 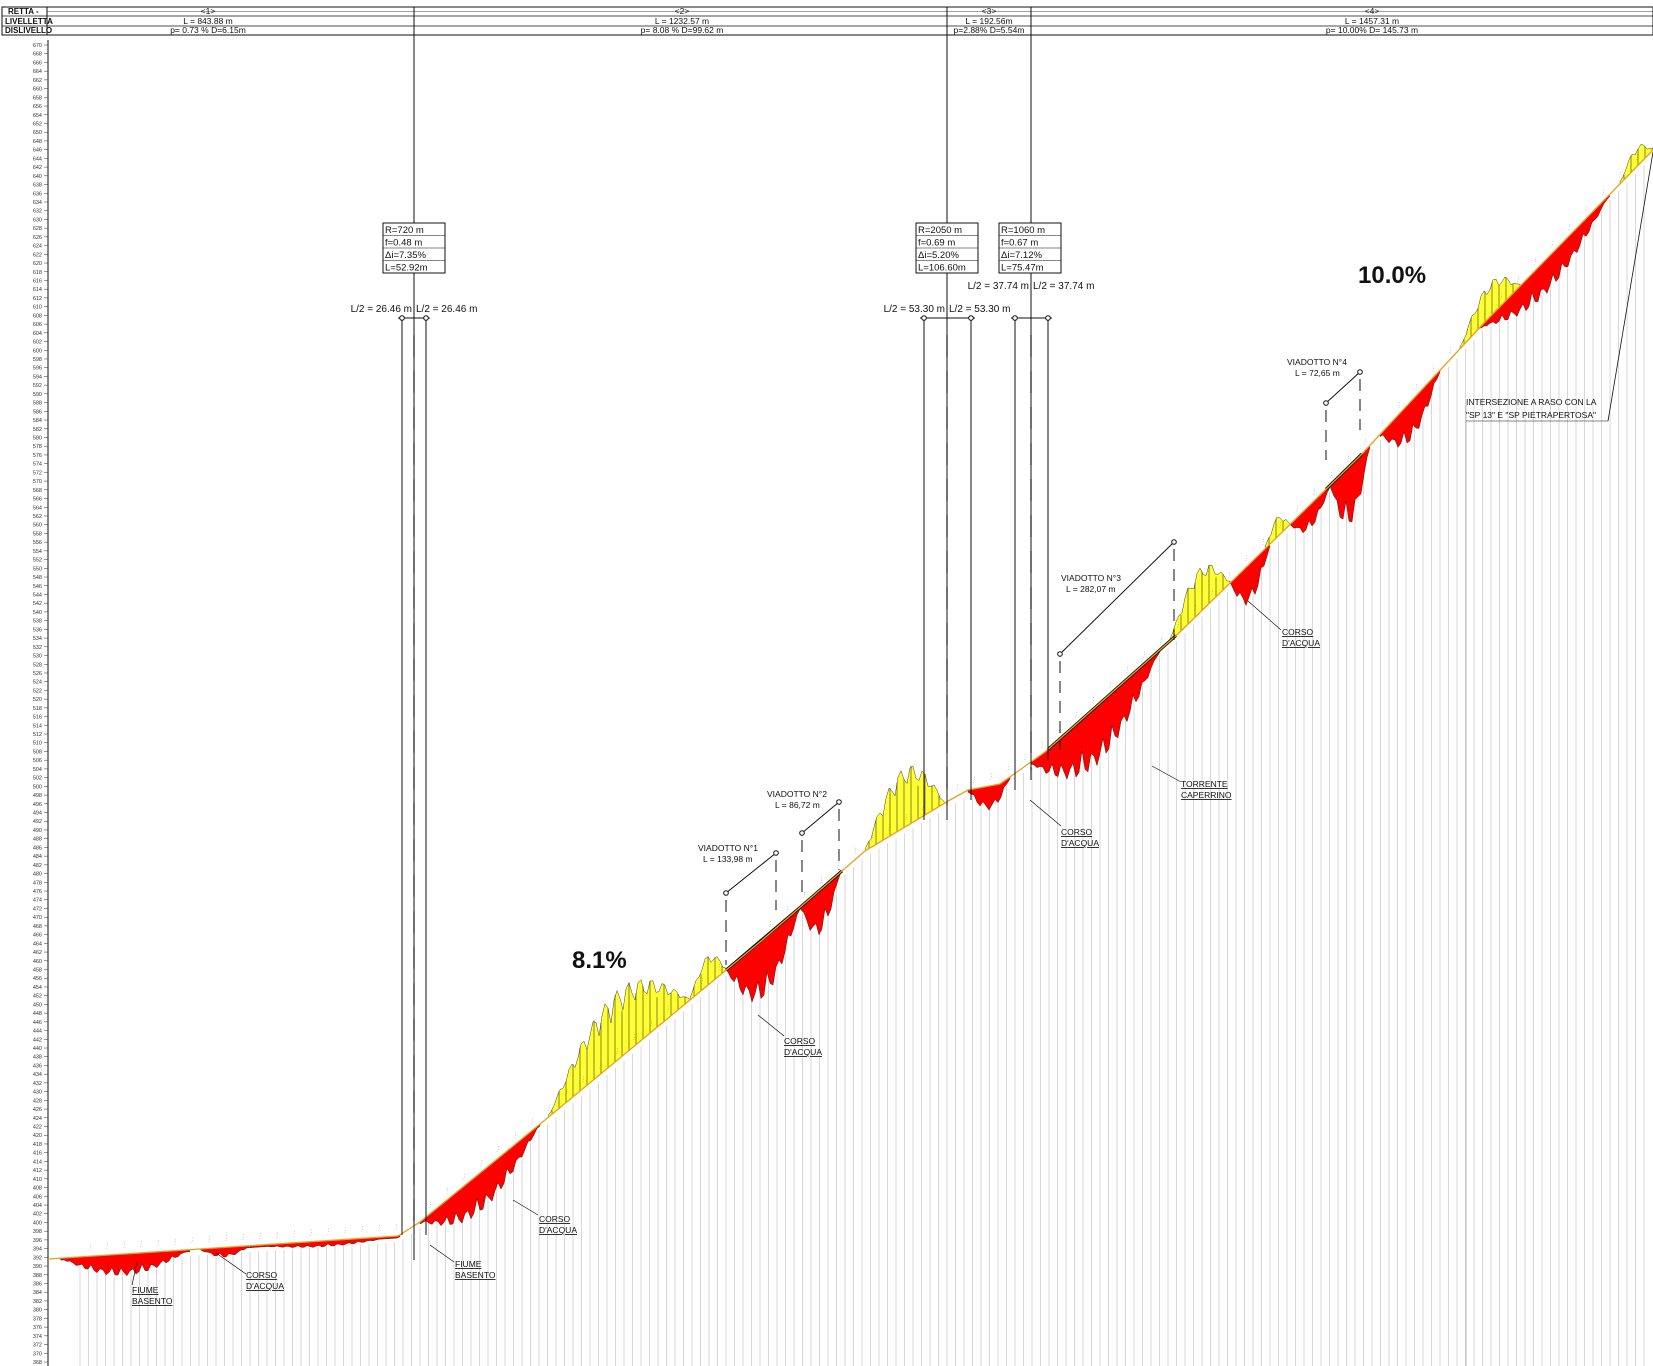 What do you see at coordinates (37, 1319) in the screenshot?
I see `svg-text: 378` at bounding box center [37, 1319].